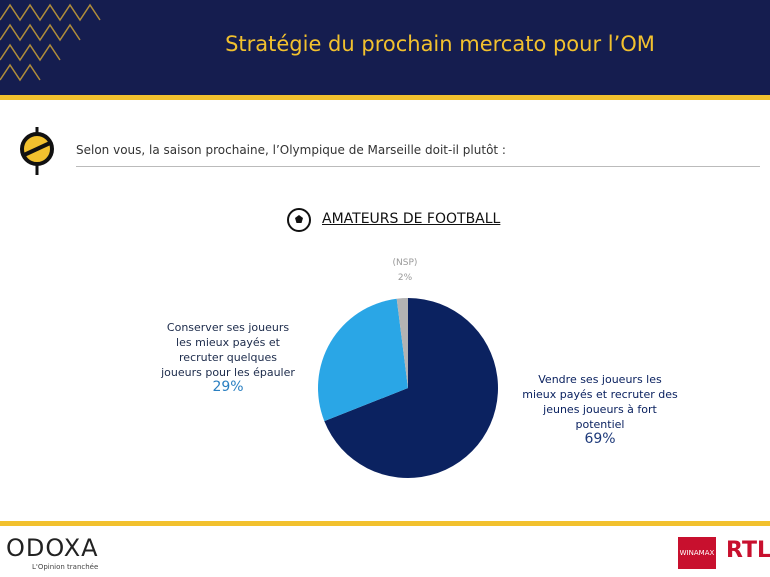 This screenshot has width=770, height=577. What do you see at coordinates (697, 553) in the screenshot?
I see `partner-logo: WINAMAX` at bounding box center [697, 553].